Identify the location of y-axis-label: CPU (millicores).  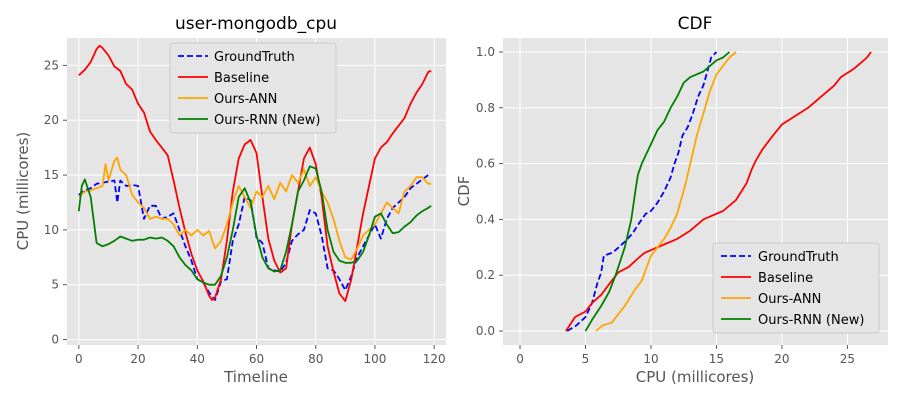
(23, 191).